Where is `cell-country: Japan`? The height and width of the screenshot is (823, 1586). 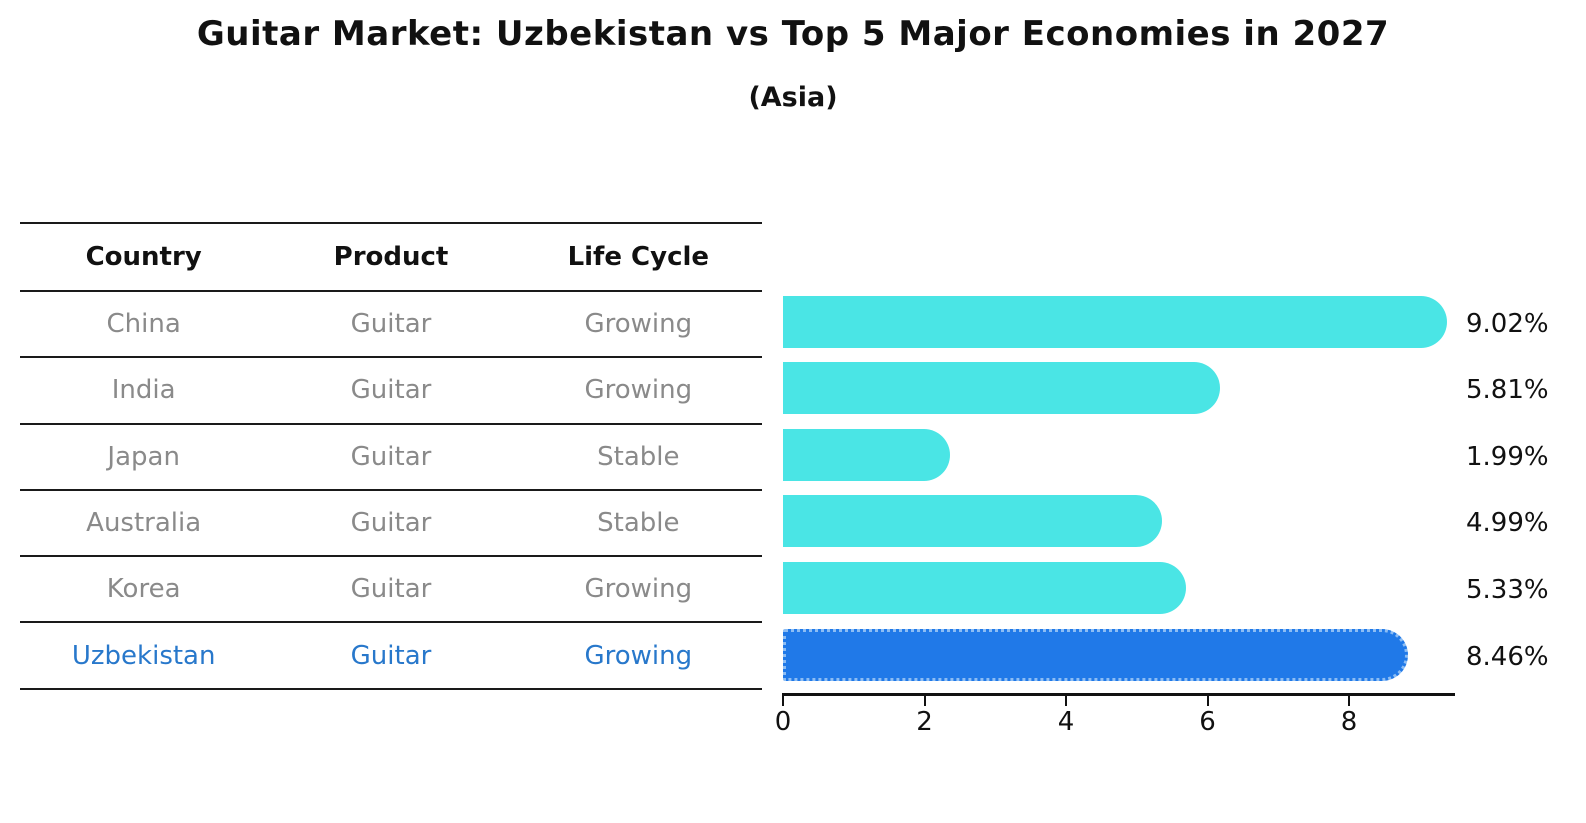
cell-country: Japan is located at coordinates (143, 456).